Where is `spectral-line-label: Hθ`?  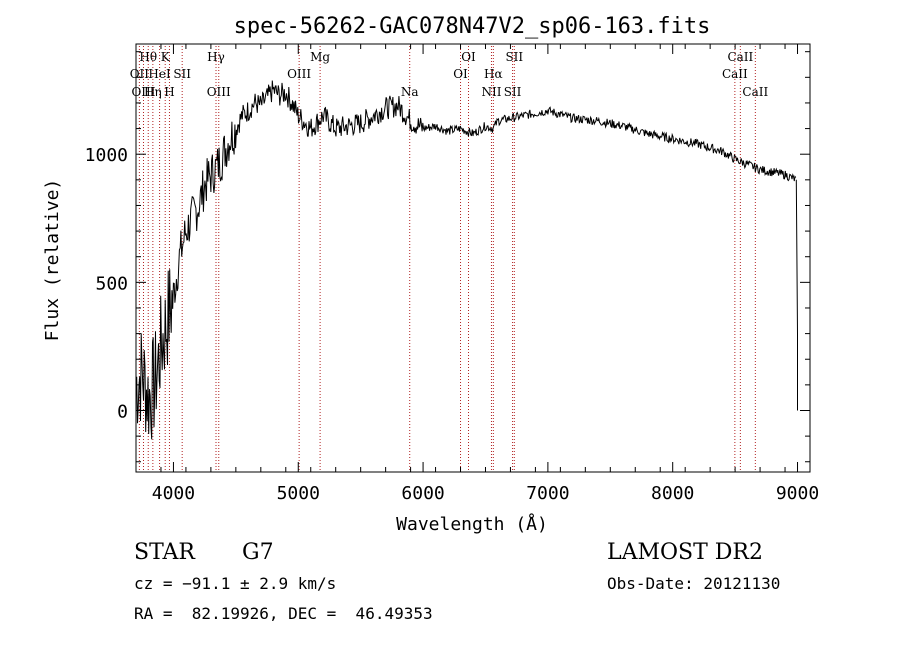 spectral-line-label: Hθ is located at coordinates (148, 57).